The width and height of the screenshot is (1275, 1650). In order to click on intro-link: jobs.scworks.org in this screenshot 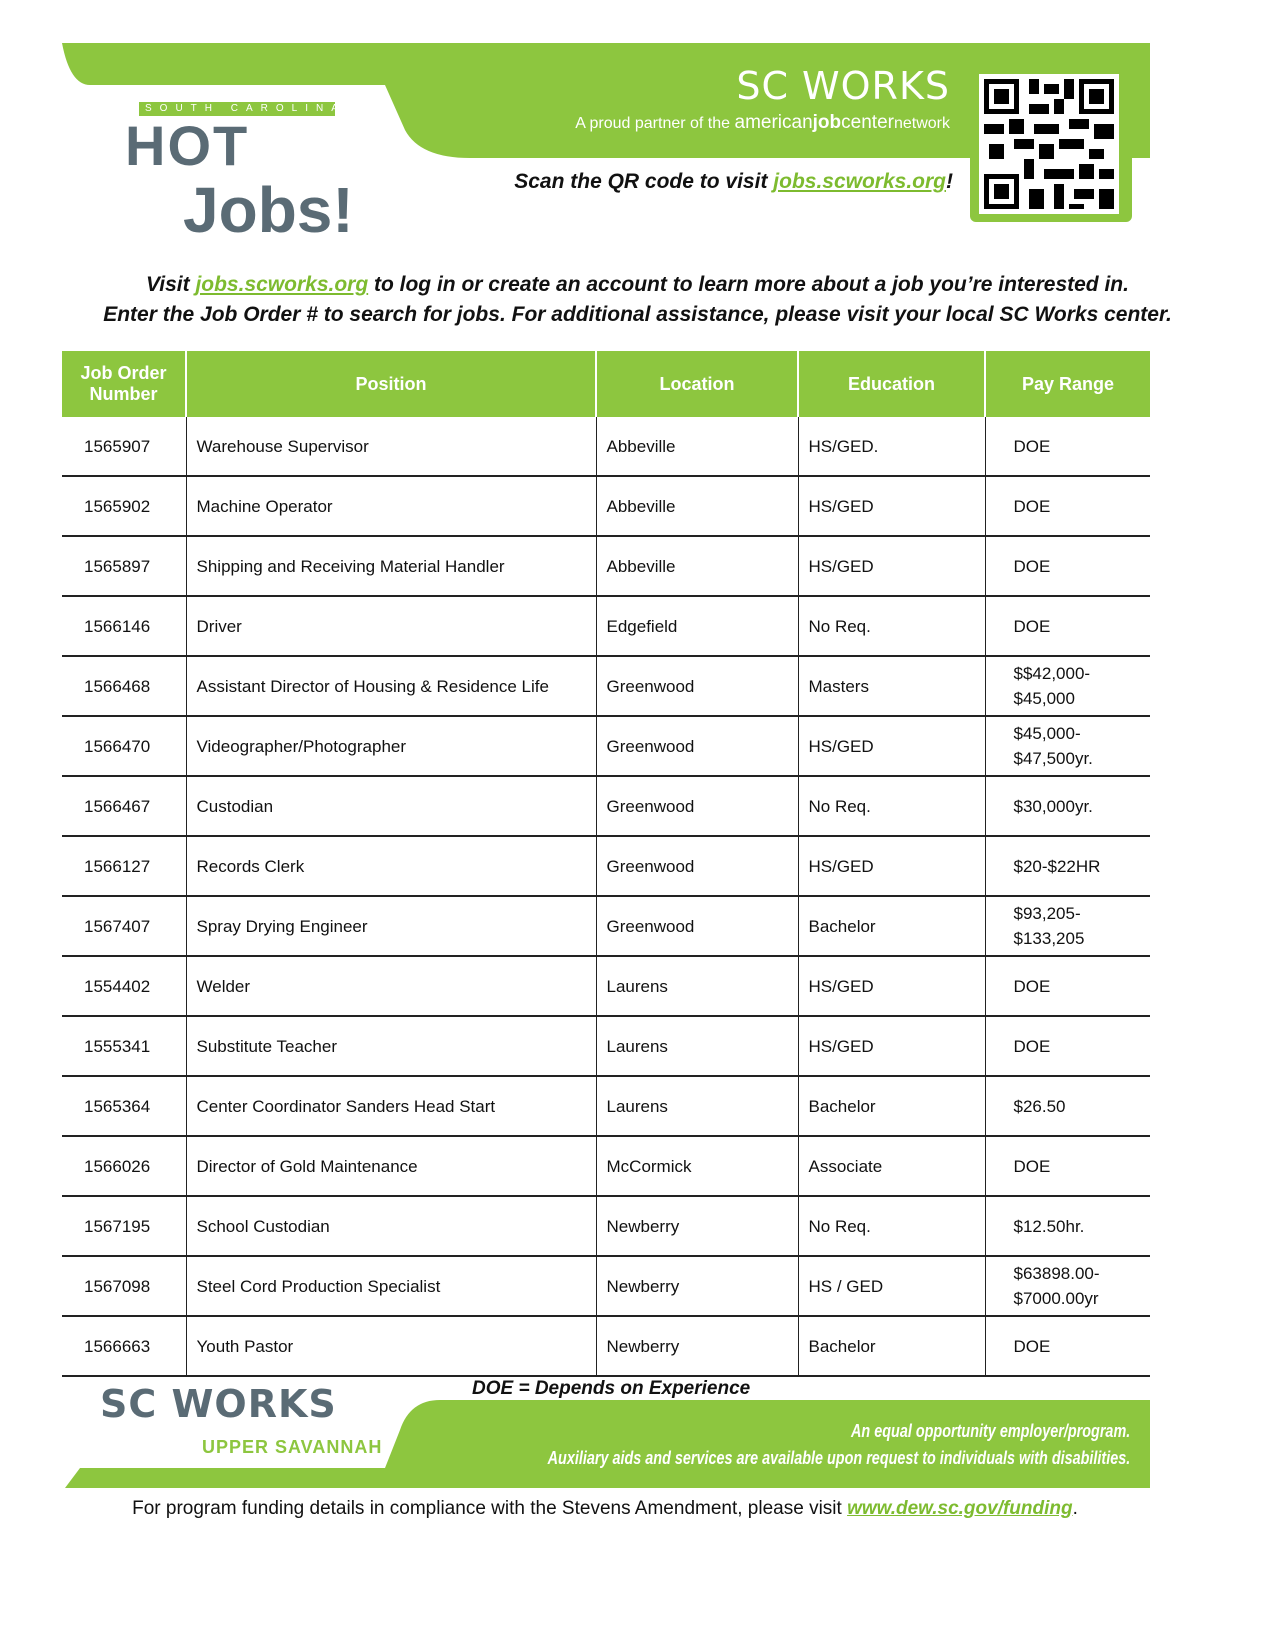, I will do `click(282, 284)`.